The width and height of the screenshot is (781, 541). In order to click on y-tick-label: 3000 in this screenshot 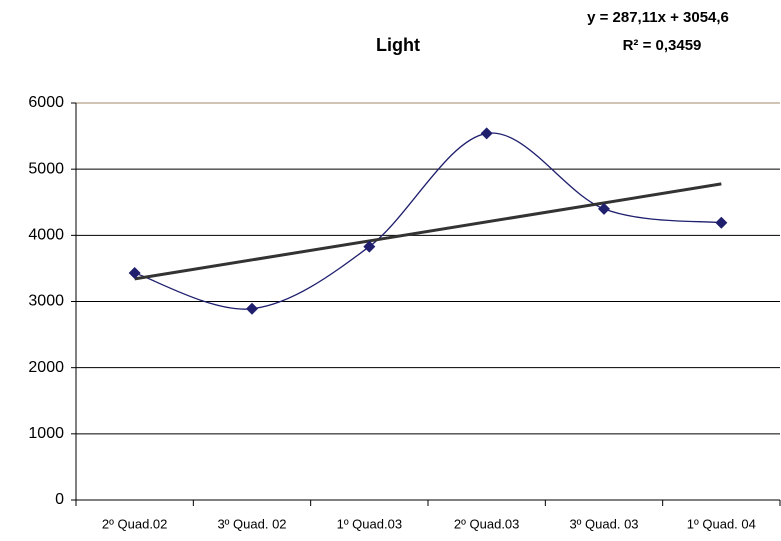, I will do `click(46, 301)`.